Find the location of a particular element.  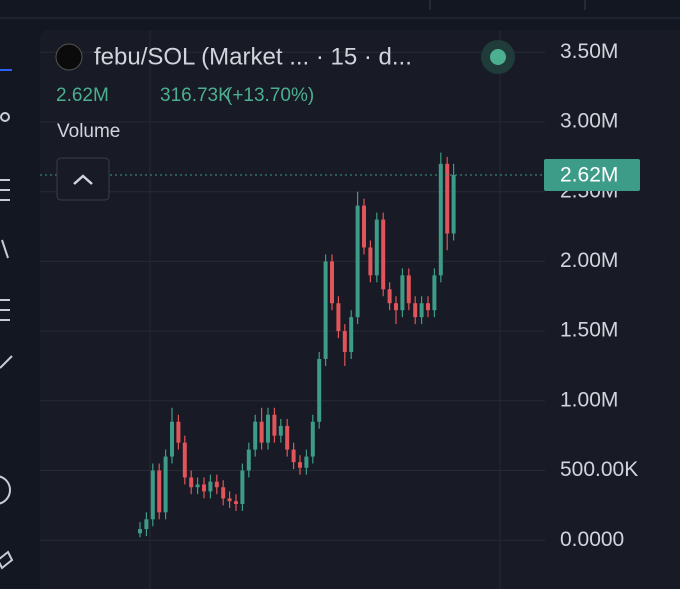

y-tick-label: 0.0000 is located at coordinates (592, 539).